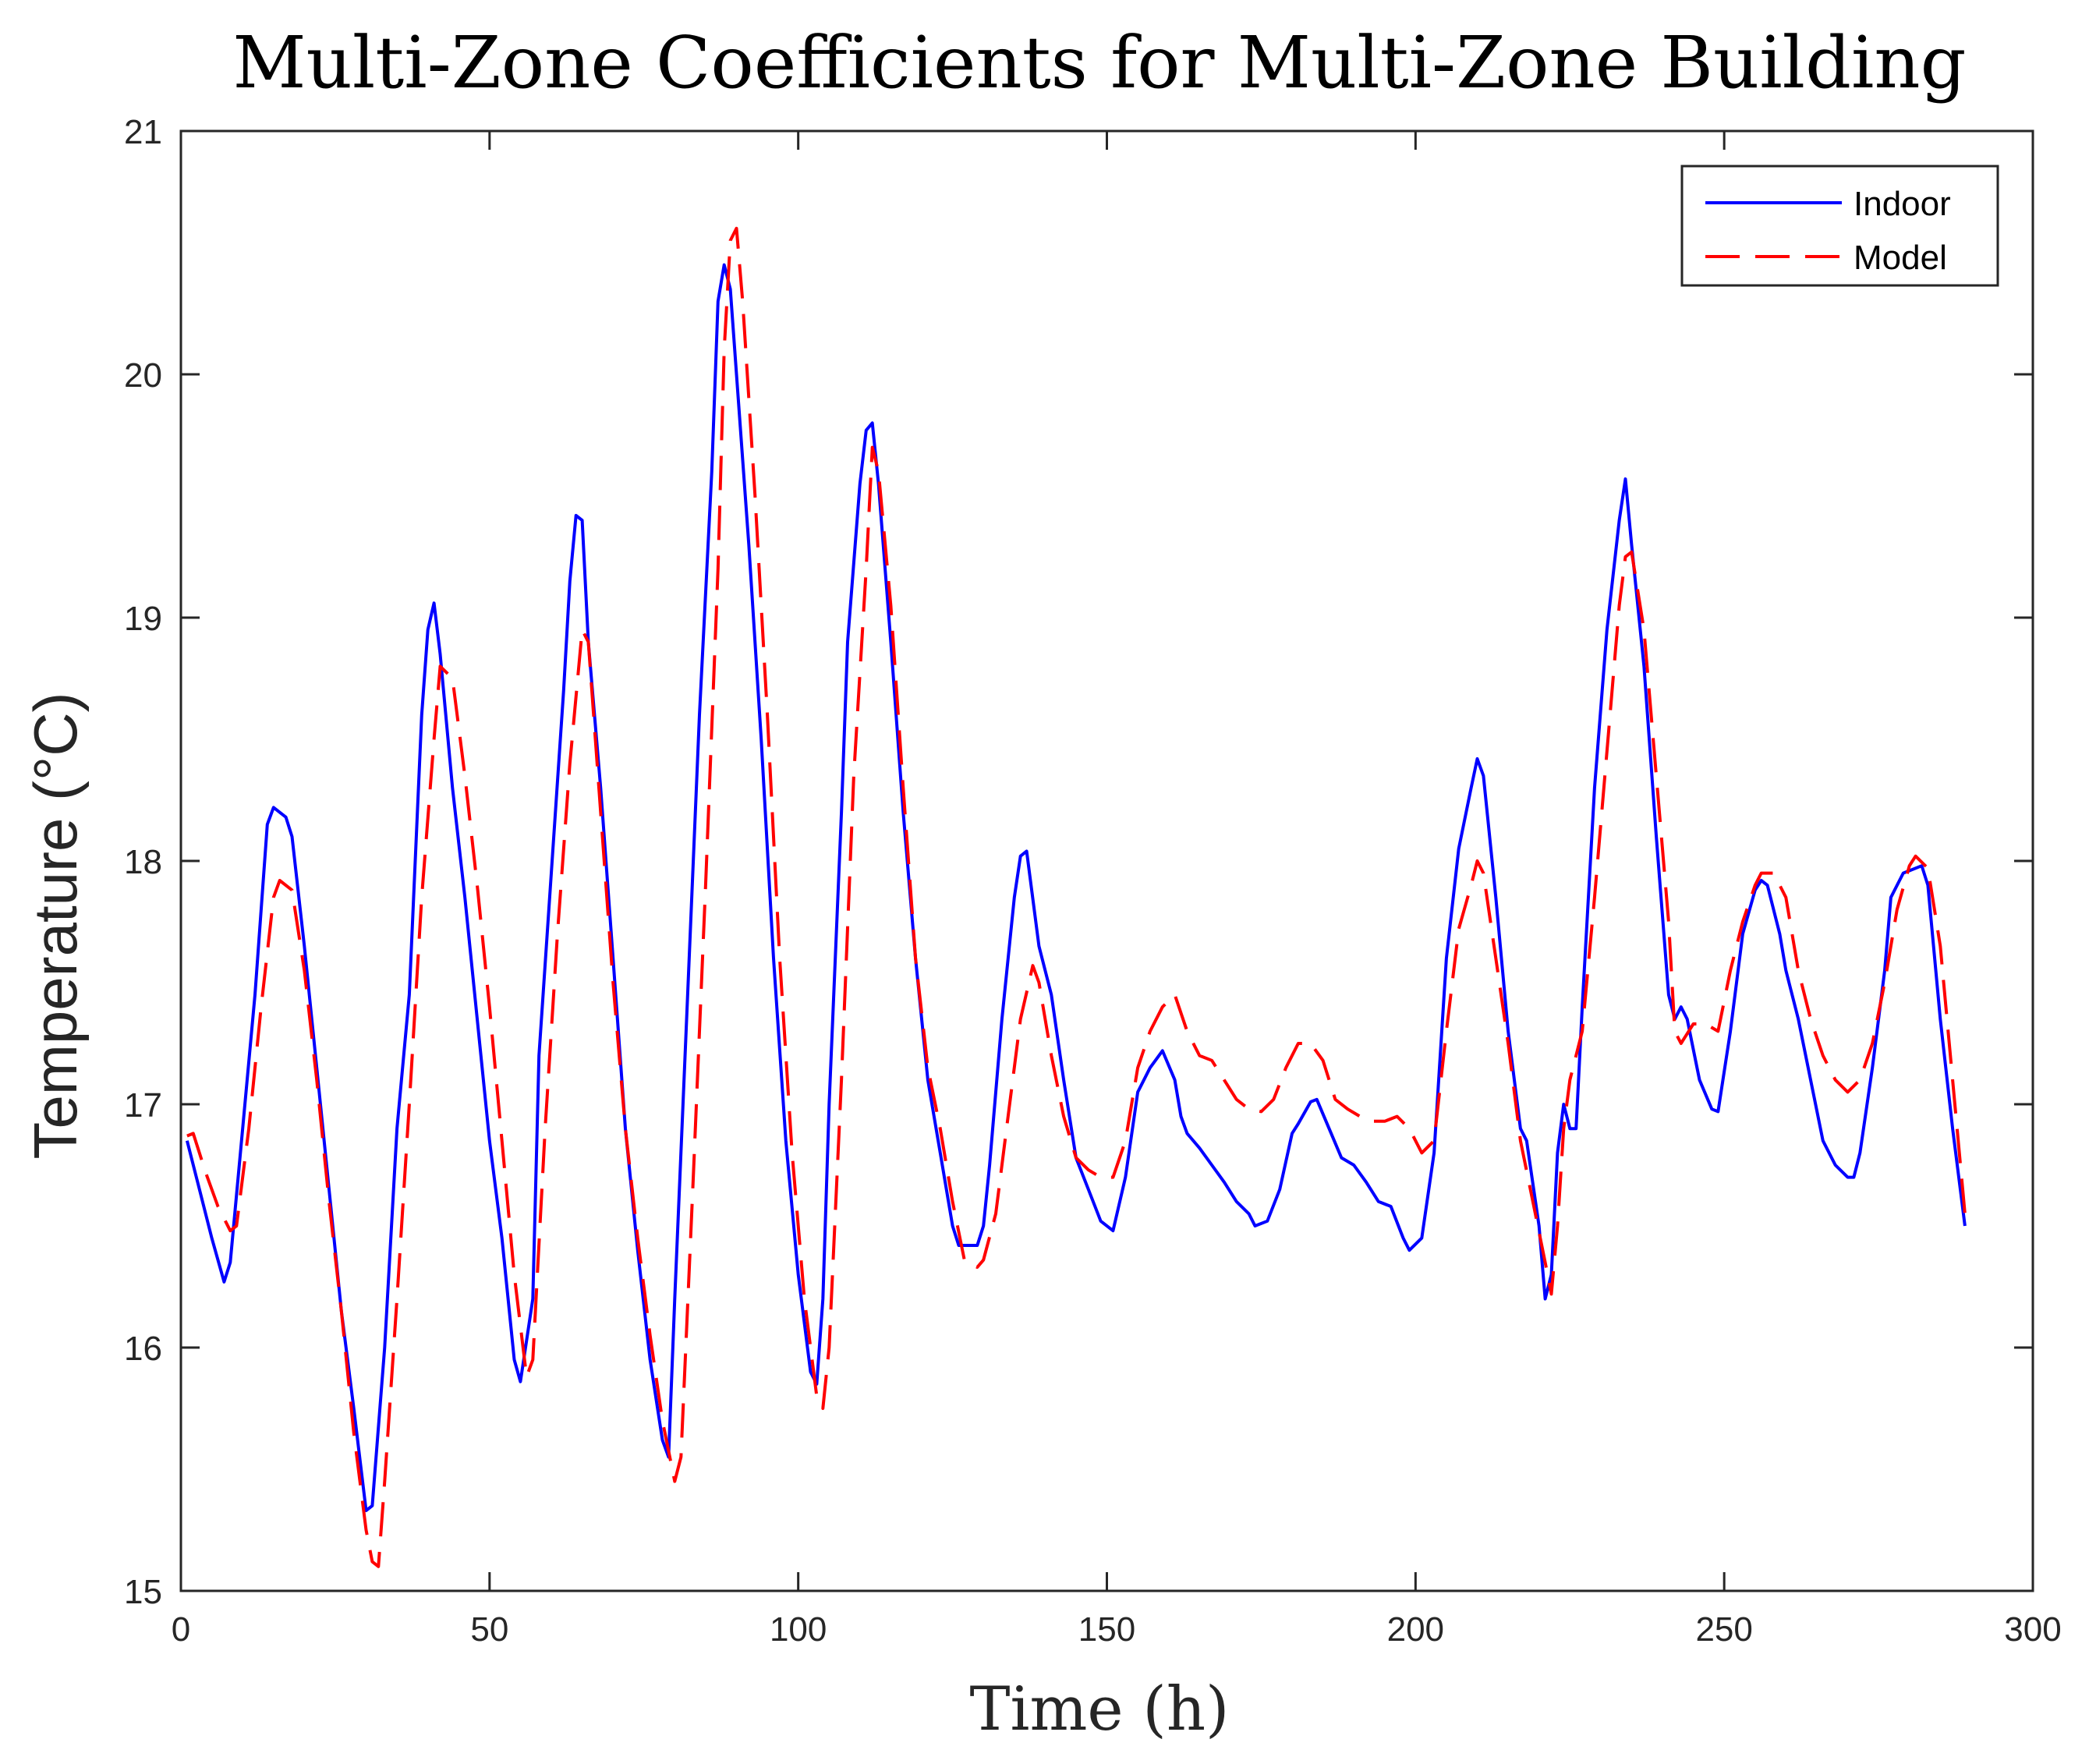 This screenshot has width=2089, height=1764. I want to click on legend-indoor-label: Indoor, so click(1903, 204).